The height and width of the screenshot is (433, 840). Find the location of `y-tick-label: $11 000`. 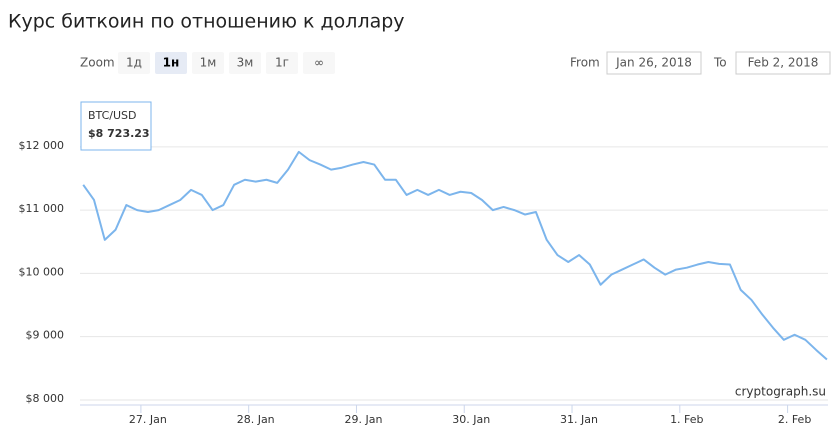

y-tick-label: $11 000 is located at coordinates (42, 208).